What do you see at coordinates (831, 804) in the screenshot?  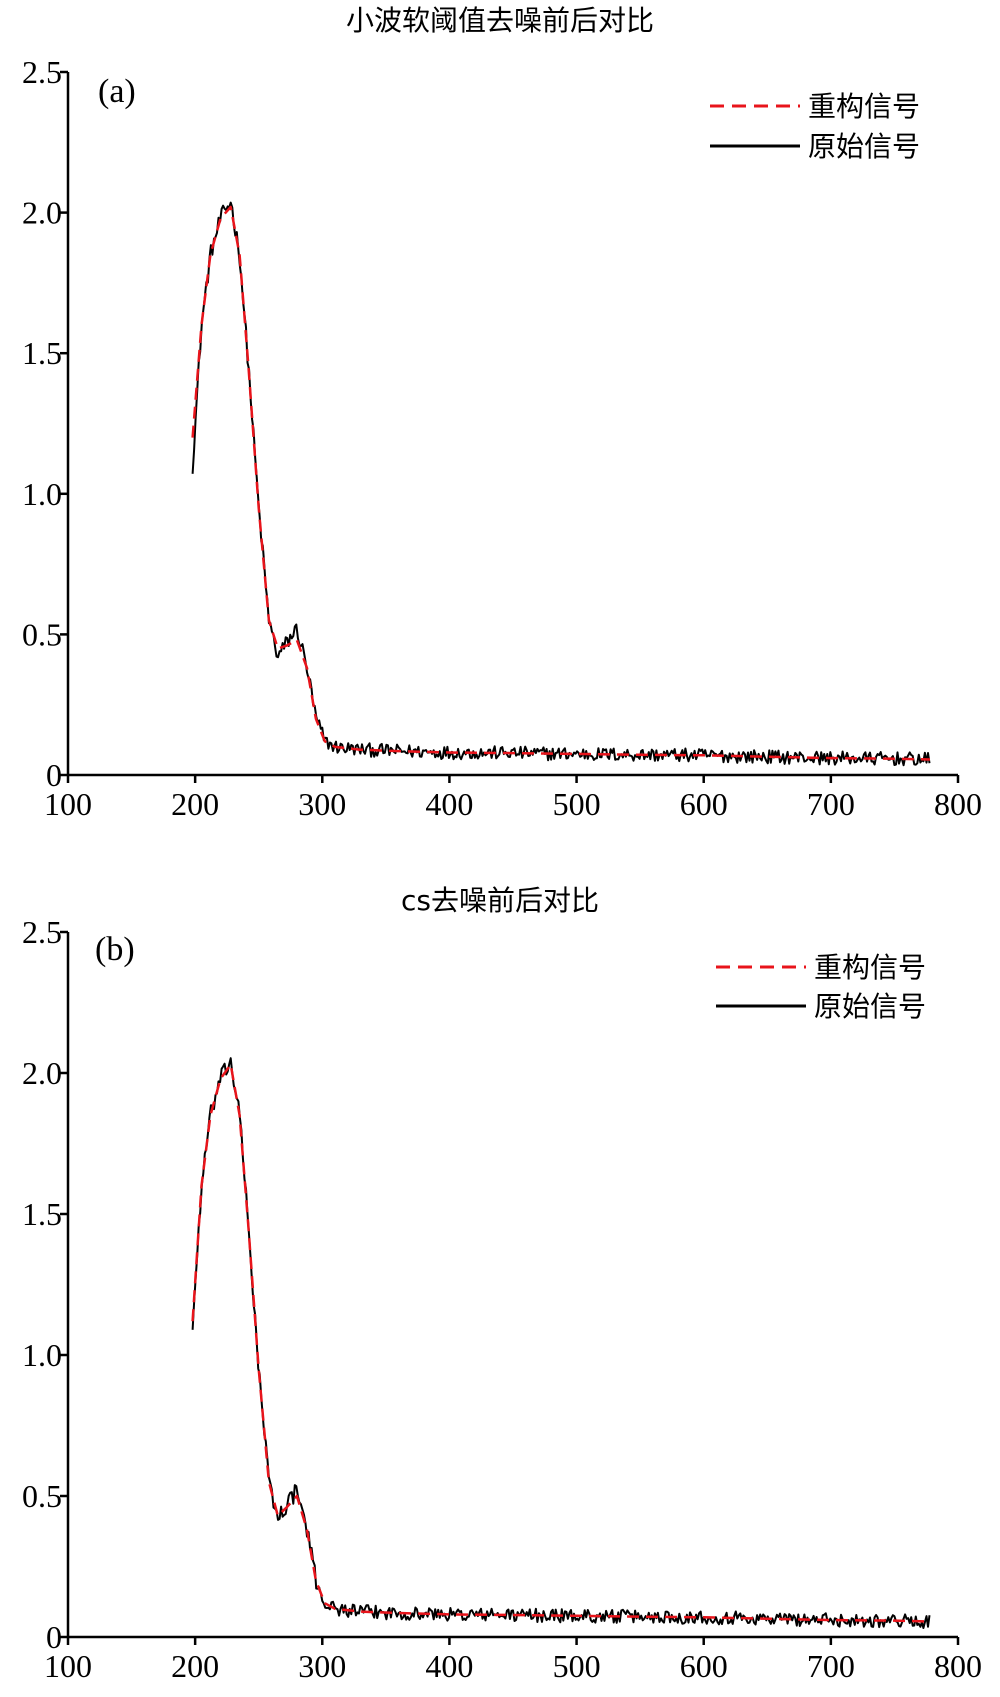 I see `x-tick-label-a: 700` at bounding box center [831, 804].